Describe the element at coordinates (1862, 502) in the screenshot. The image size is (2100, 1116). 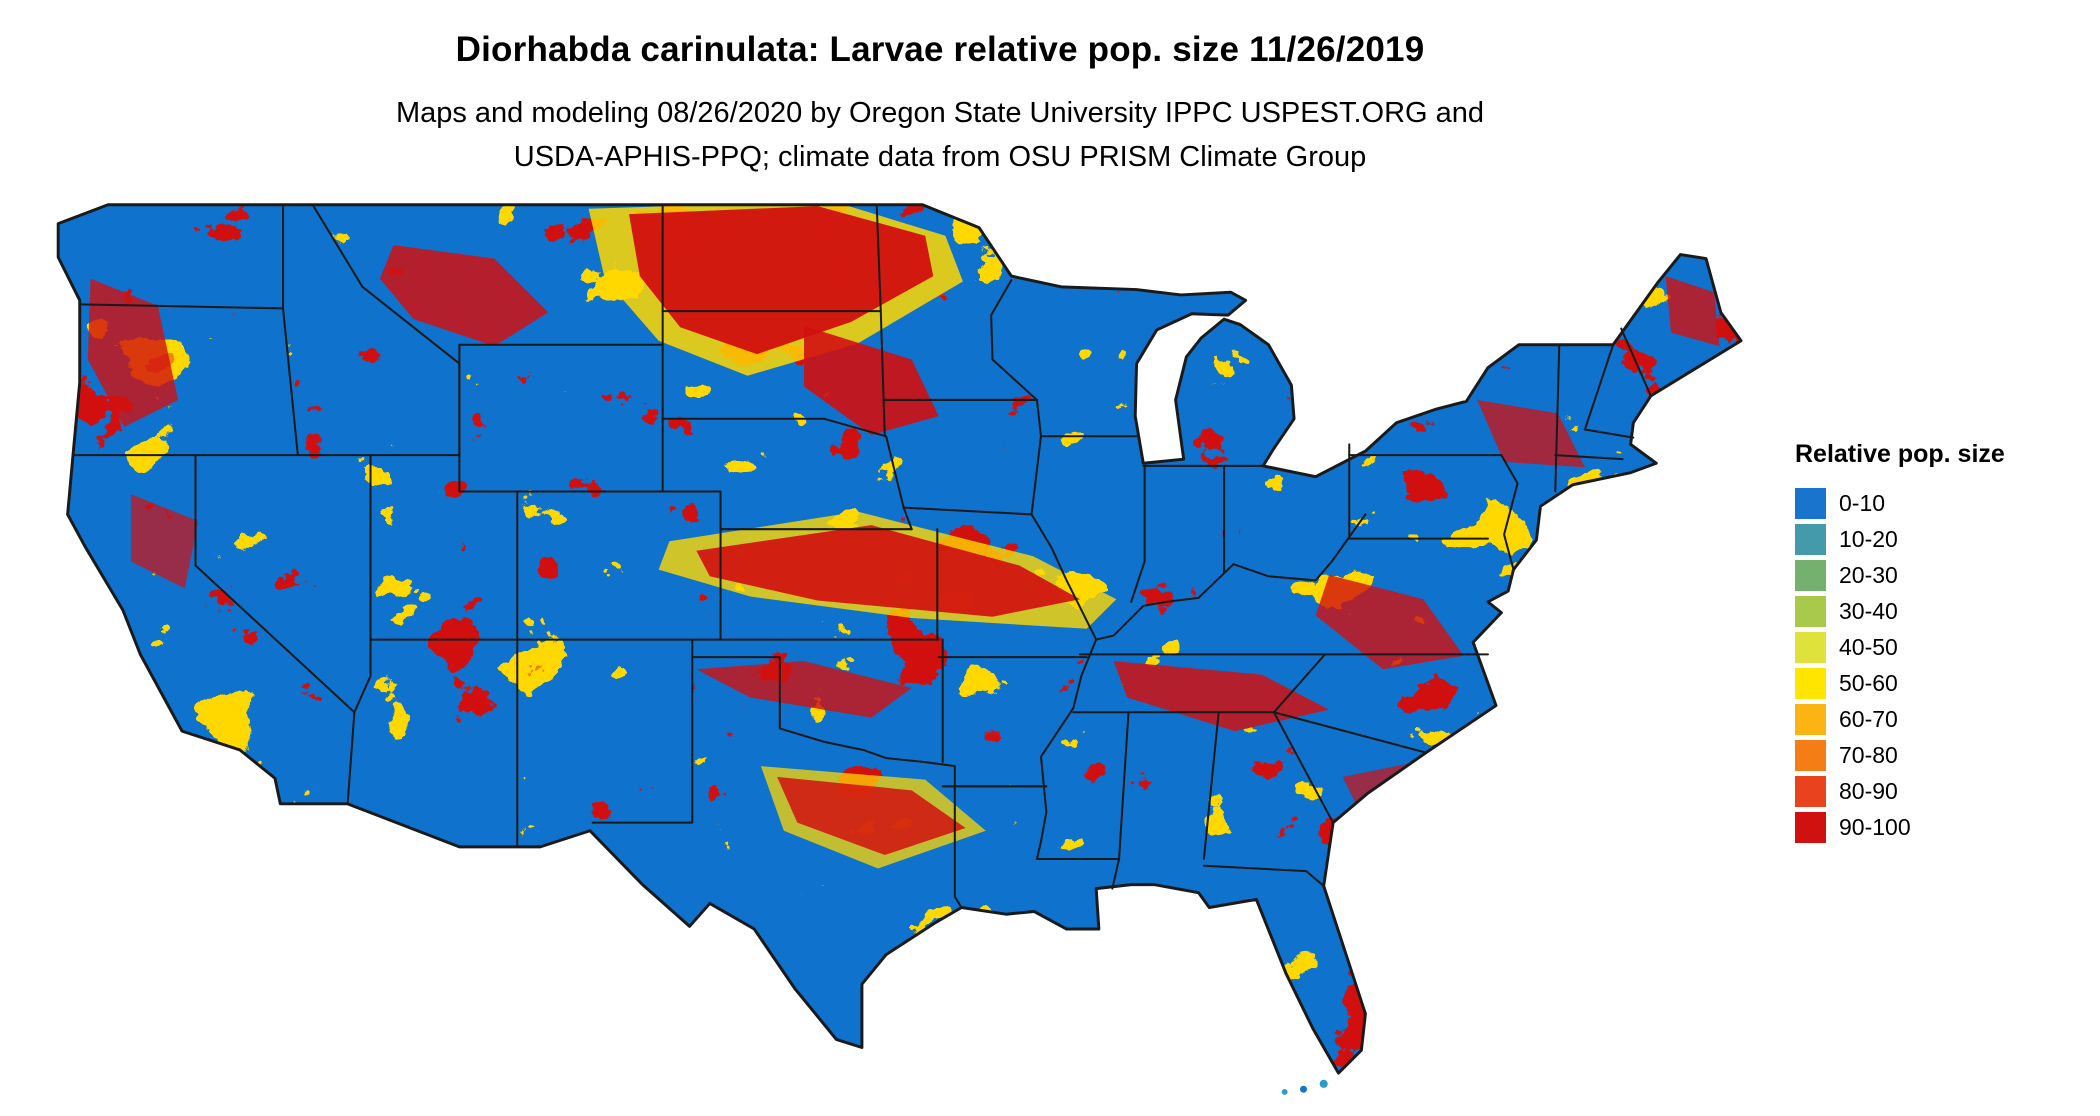
I see `legend-item-label: 0-10` at that location.